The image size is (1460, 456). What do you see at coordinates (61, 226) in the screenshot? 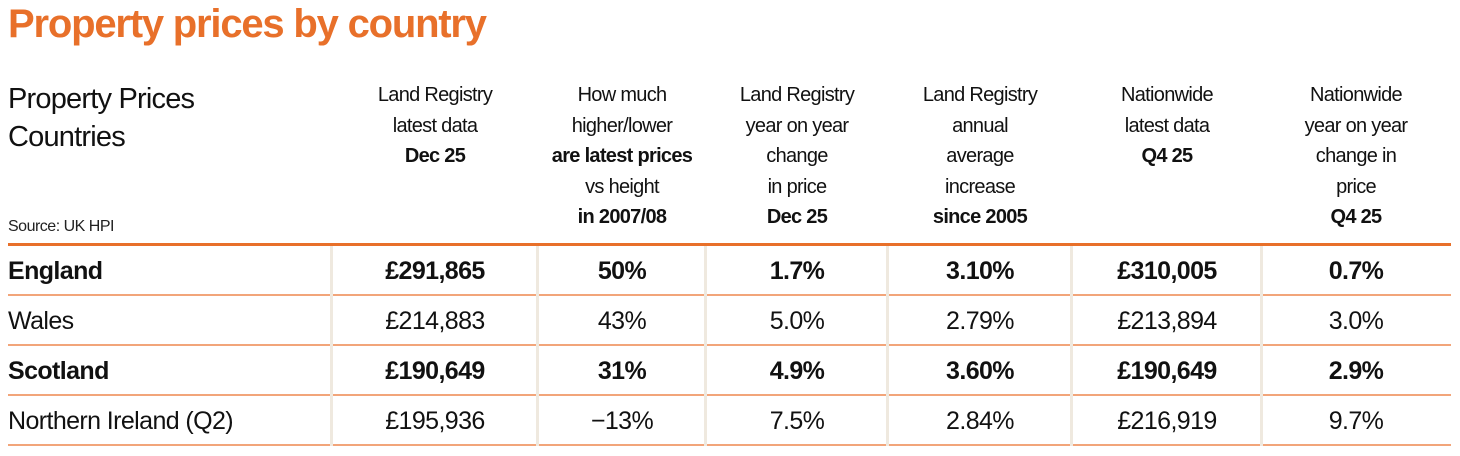
I see `source-note: Source: UK HPI` at bounding box center [61, 226].